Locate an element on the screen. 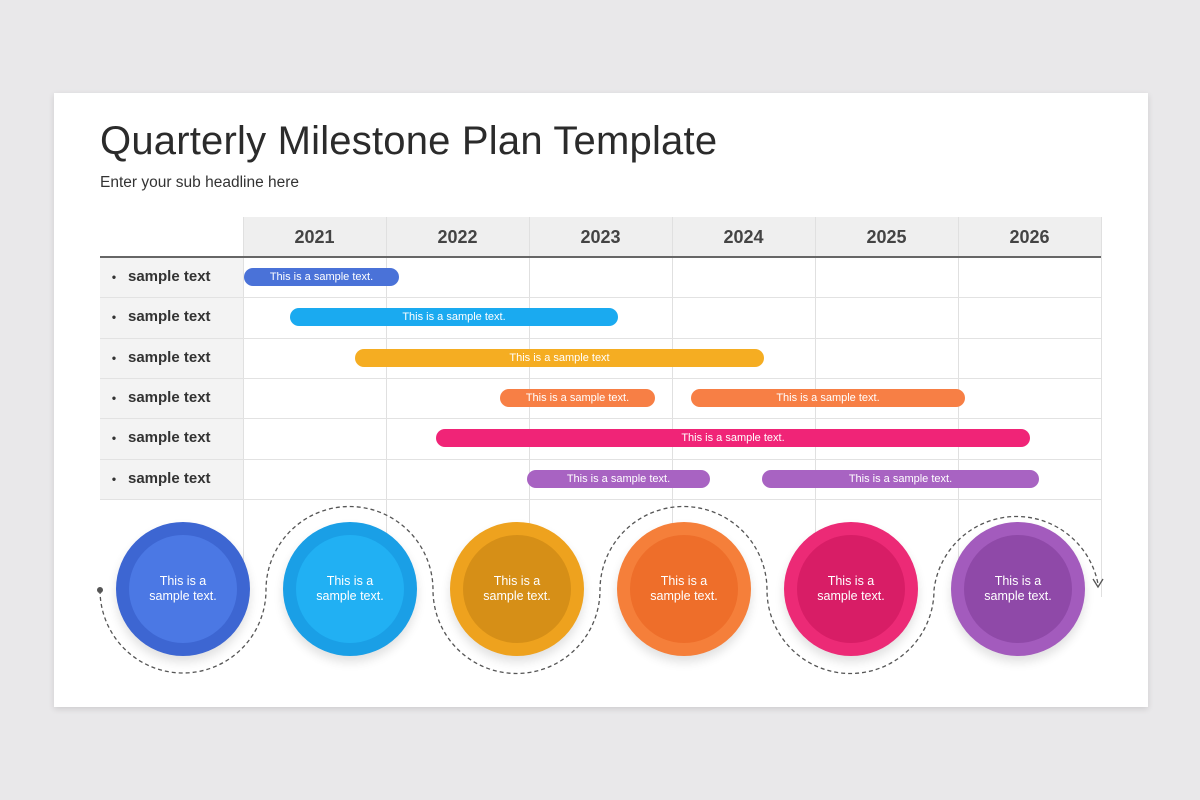  year-label: 2024 is located at coordinates (743, 237).